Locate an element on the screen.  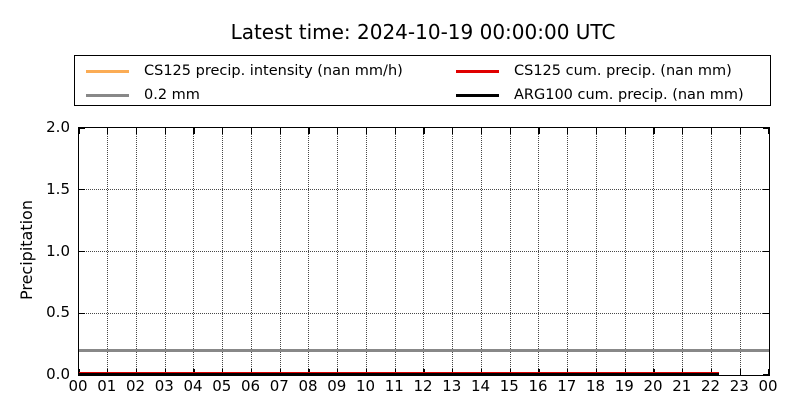
x-tick-label: 23 is located at coordinates (739, 386).